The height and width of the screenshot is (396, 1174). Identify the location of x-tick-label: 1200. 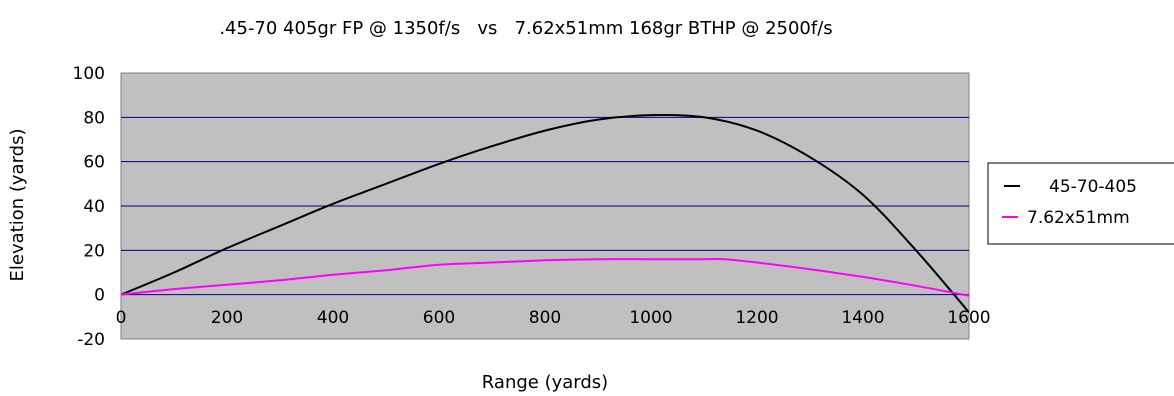
(756, 318).